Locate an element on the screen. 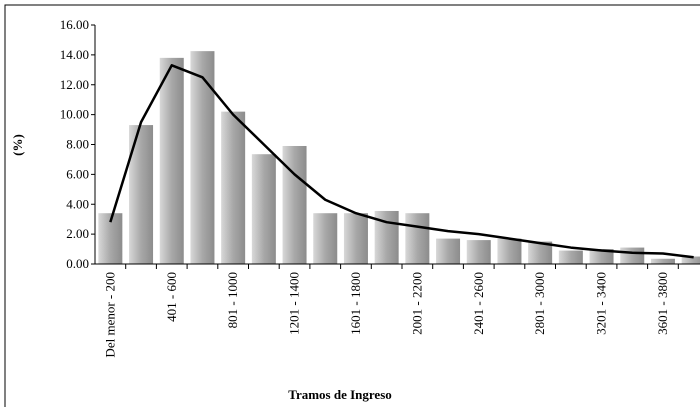 This screenshot has width=700, height=412. y-tick-label: 0.00 is located at coordinates (77, 263).